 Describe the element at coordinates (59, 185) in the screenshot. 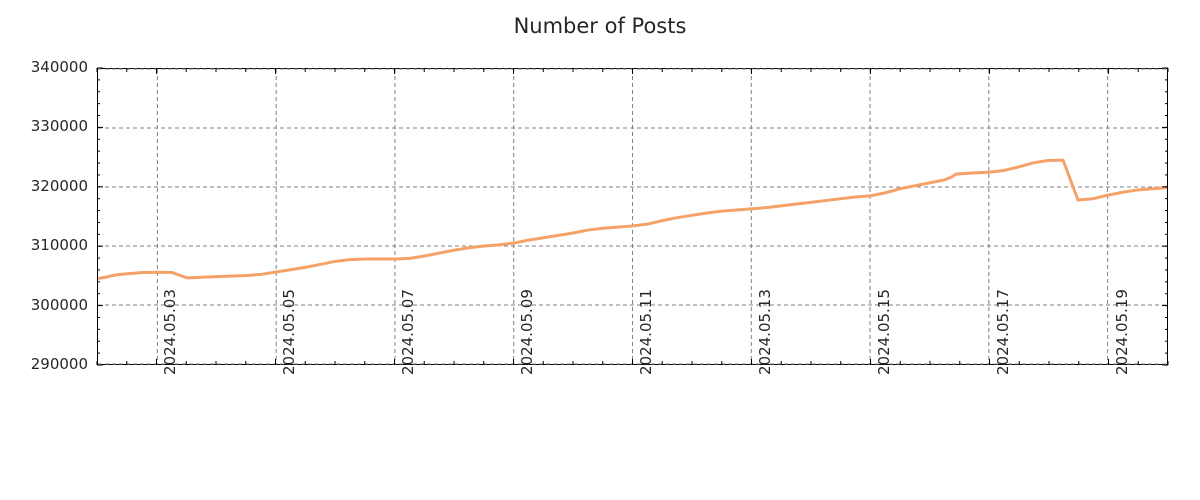

I see `y-tick-label: 320000` at that location.